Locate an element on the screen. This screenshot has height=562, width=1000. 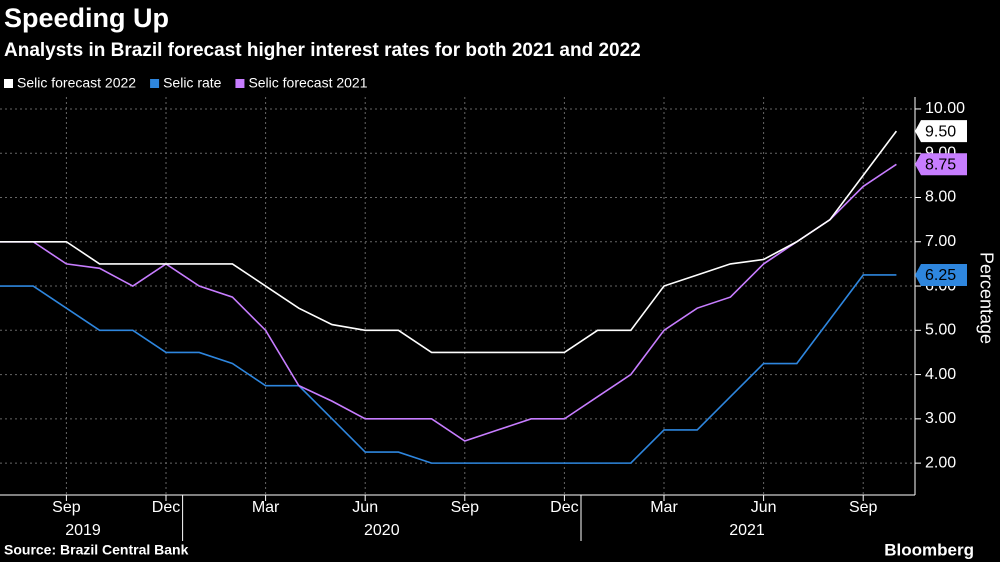
y-axis-label: Percentage is located at coordinates (986, 298).